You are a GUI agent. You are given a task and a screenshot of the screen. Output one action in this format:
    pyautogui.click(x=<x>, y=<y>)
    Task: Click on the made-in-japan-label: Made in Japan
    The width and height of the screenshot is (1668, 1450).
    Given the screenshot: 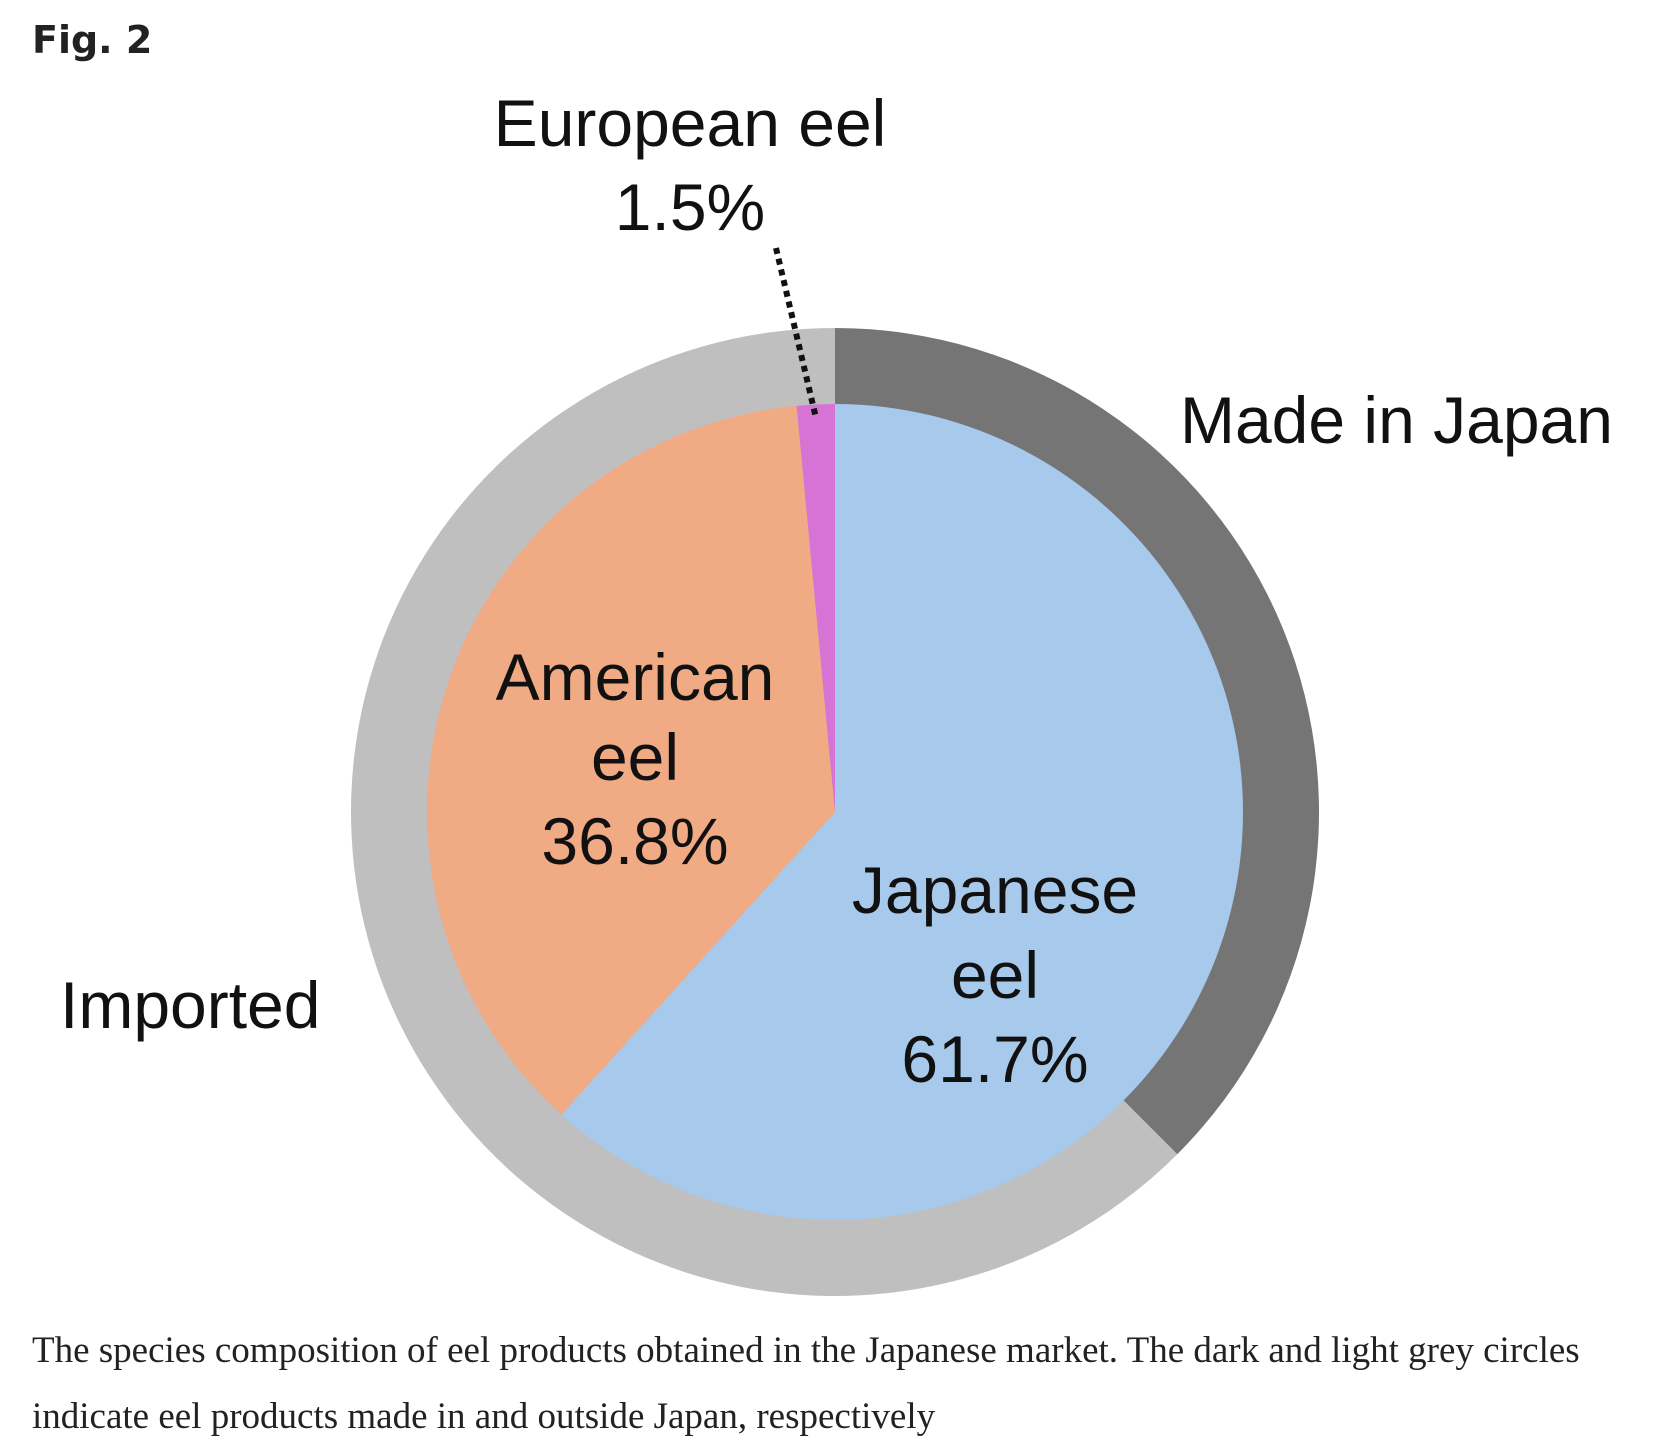 What is the action you would take?
    pyautogui.click(x=1396, y=420)
    